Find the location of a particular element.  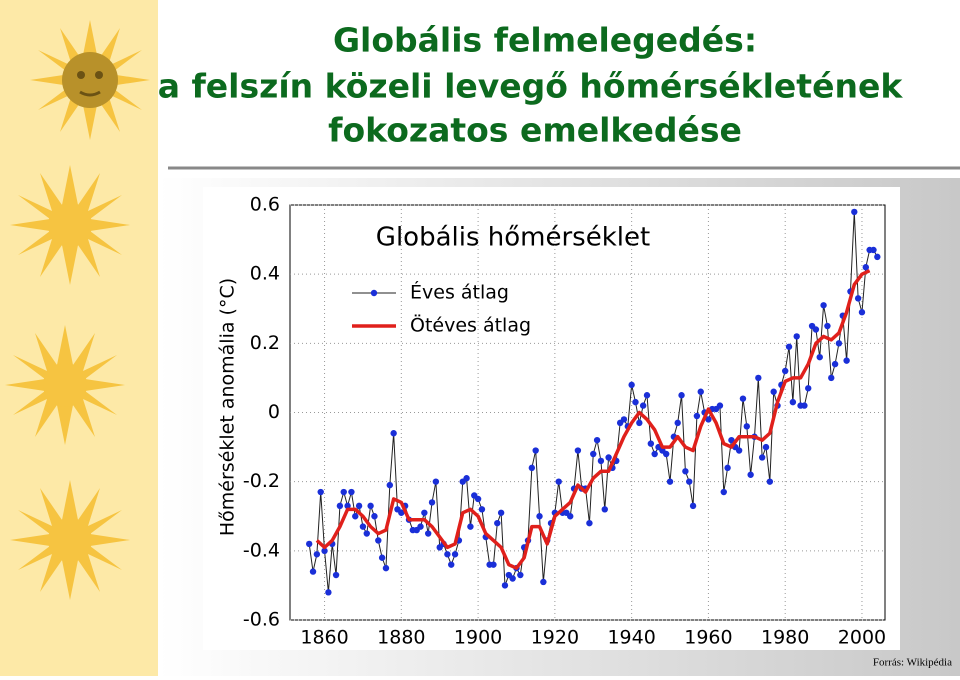

legend-marker is located at coordinates (374, 293).